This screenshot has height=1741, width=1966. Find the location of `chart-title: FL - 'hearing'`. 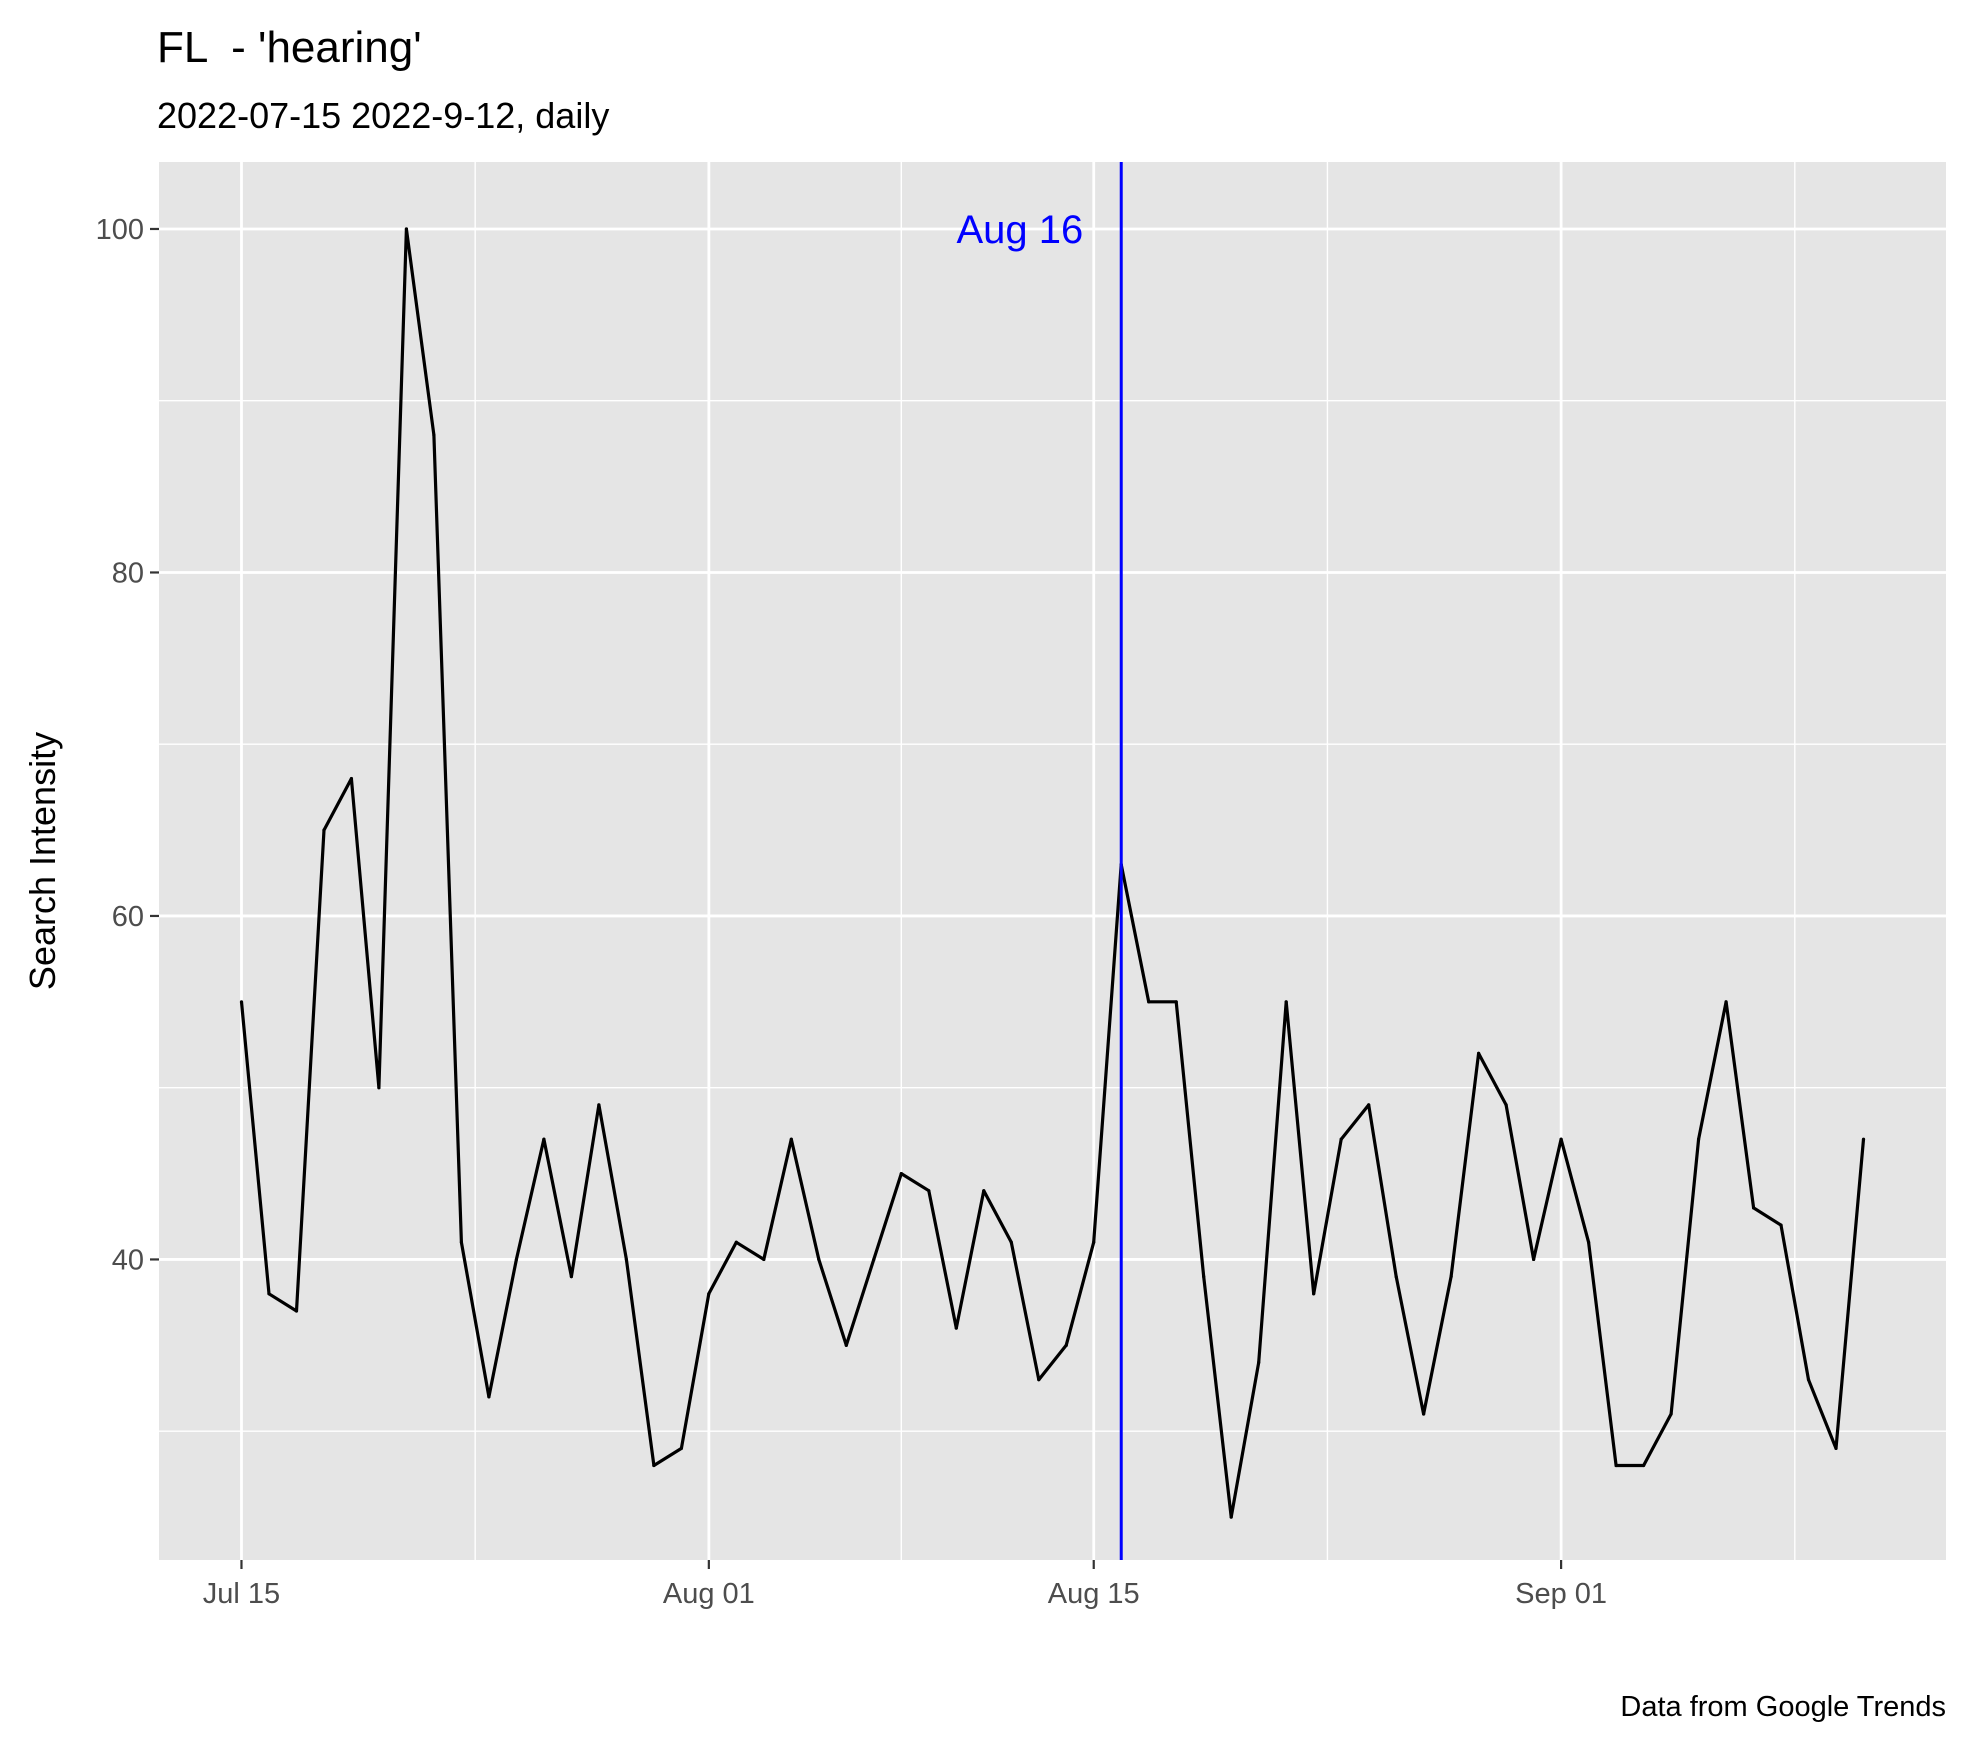

chart-title: FL - 'hearing' is located at coordinates (289, 47).